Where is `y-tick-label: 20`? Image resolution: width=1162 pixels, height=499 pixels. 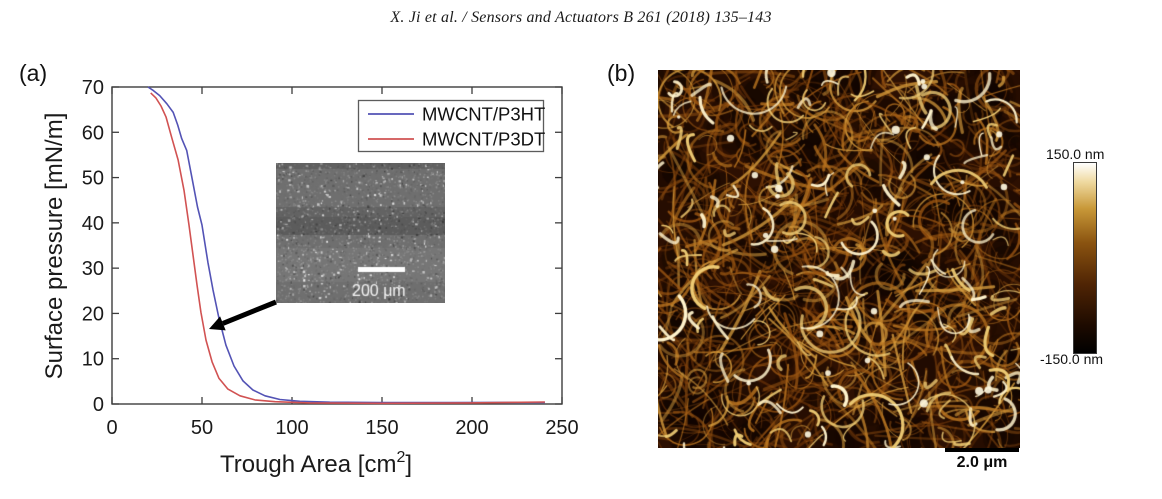
y-tick-label: 20 is located at coordinates (93, 314).